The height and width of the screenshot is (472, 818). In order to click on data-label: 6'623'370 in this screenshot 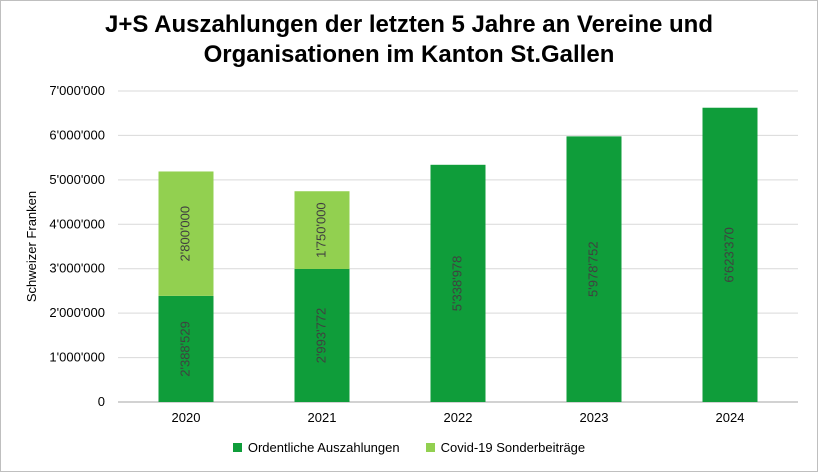, I will do `click(728, 255)`.